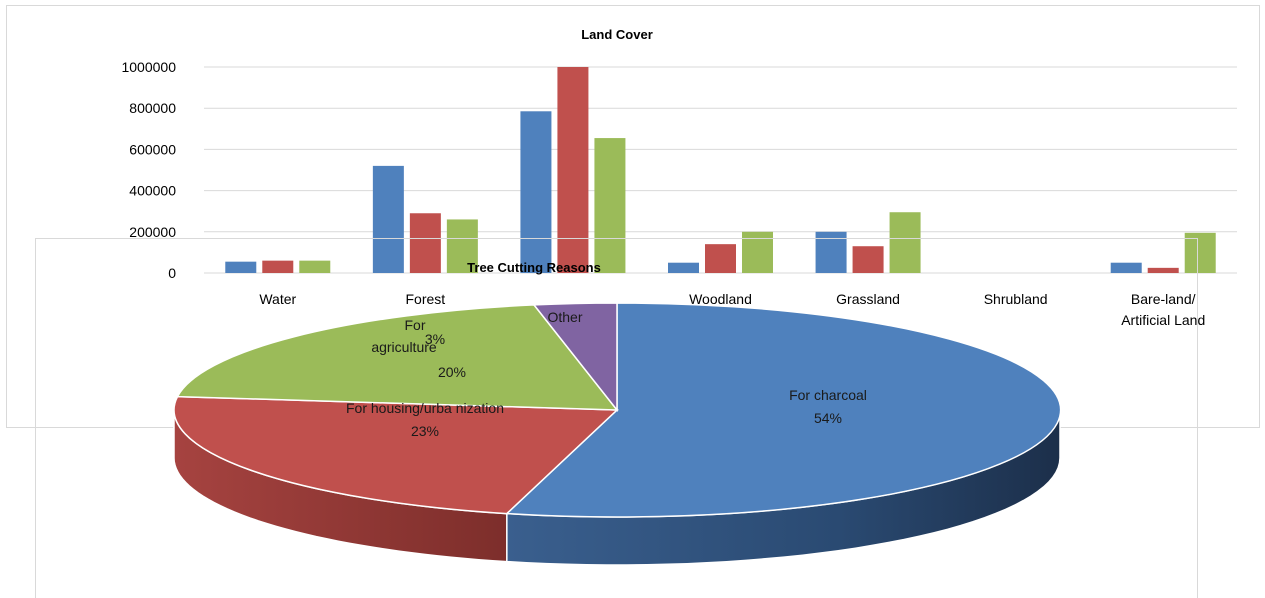  What do you see at coordinates (152, 191) in the screenshot?
I see `y-tick-label: 400000` at bounding box center [152, 191].